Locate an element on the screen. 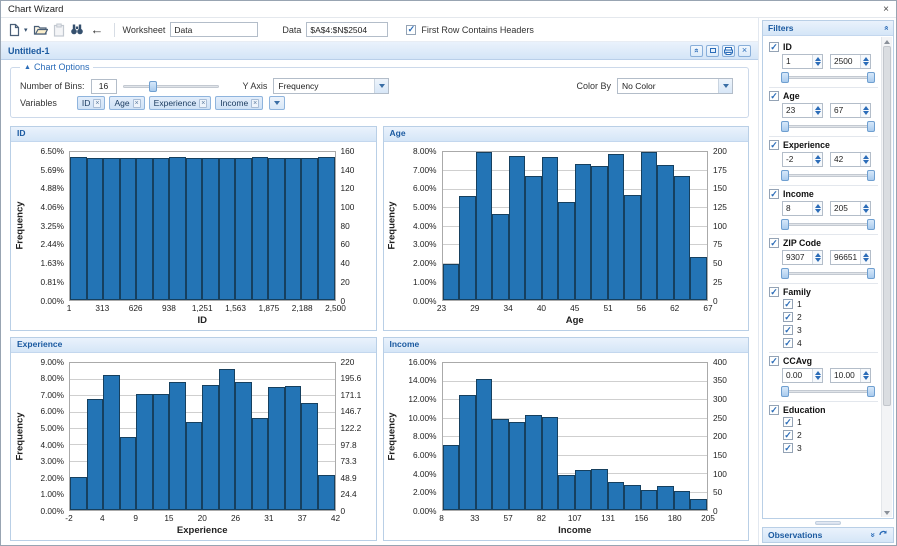 This screenshot has height=546, width=897. collapse-options-icon: ▲ is located at coordinates (27, 67).